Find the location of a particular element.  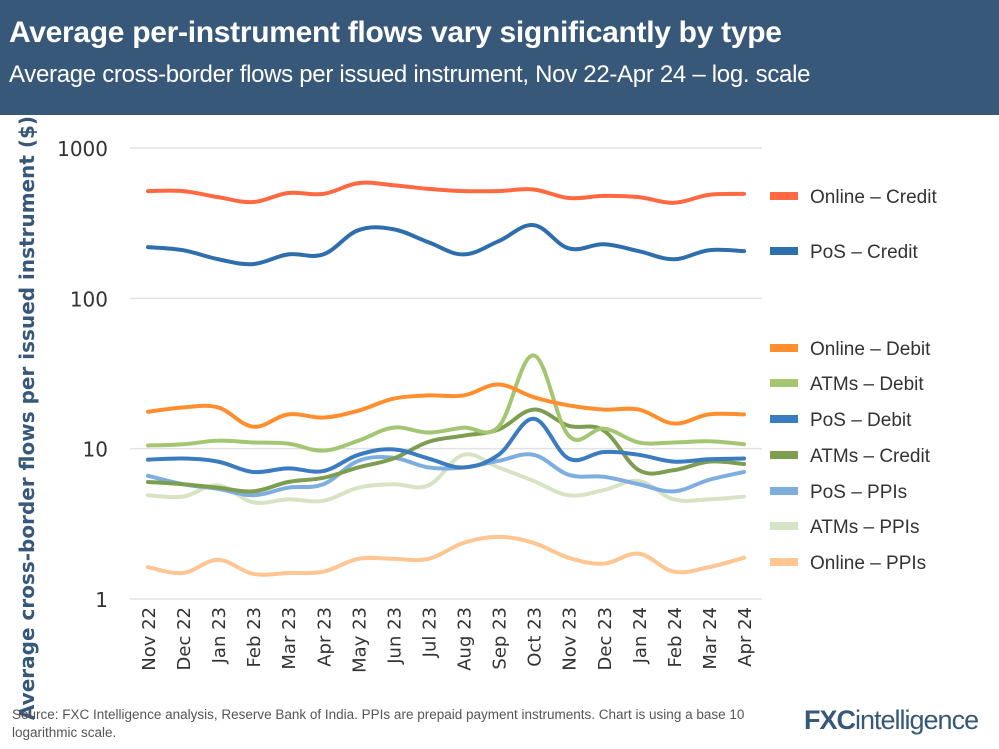

x-tick-label: Nov 23 is located at coordinates (570, 639).